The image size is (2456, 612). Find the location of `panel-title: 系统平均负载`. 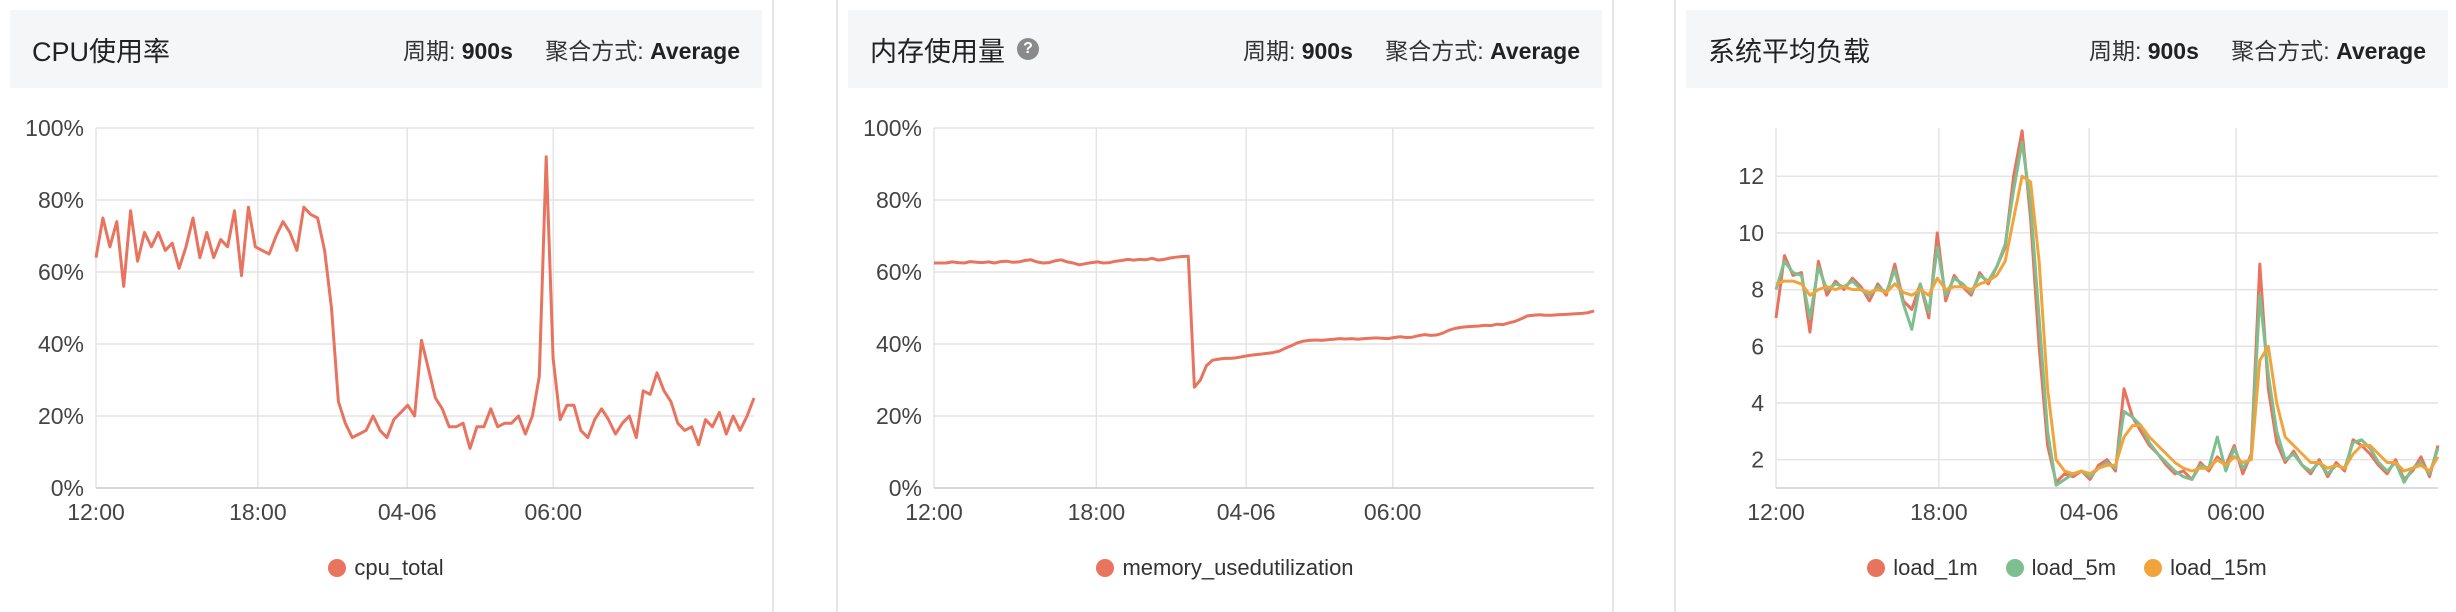

panel-title: 系统平均负载 is located at coordinates (1789, 51).